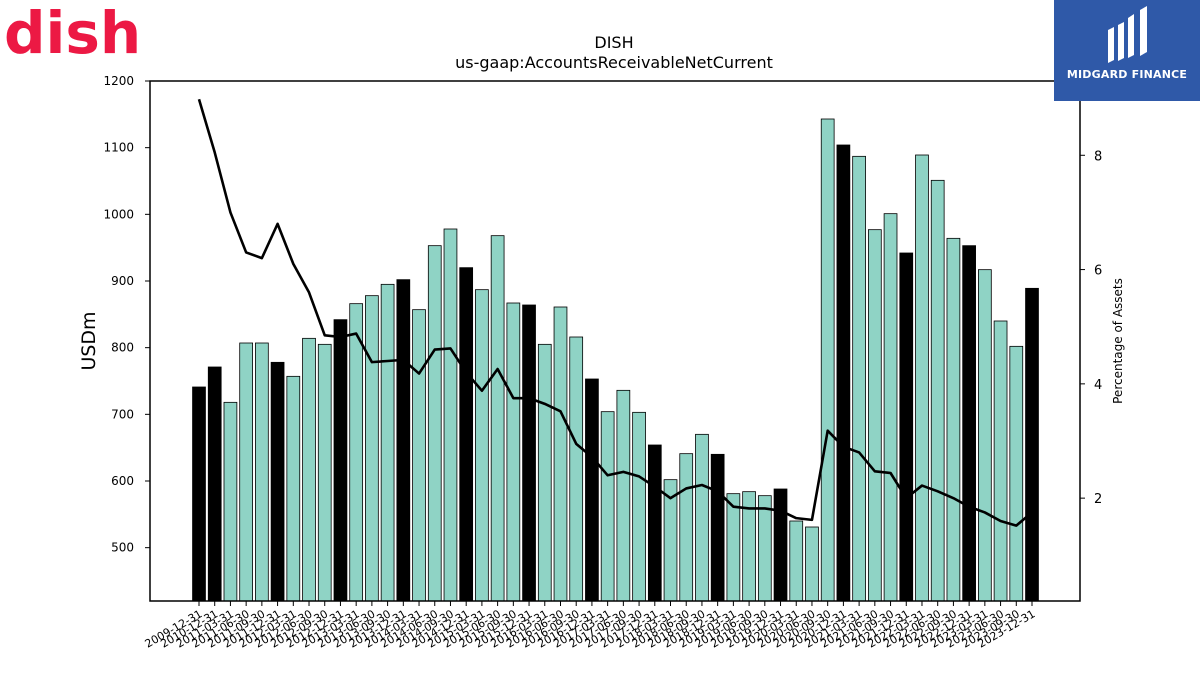 The image size is (1200, 675). Describe the element at coordinates (118, 214) in the screenshot. I see `y-tick-label: 1000` at that location.